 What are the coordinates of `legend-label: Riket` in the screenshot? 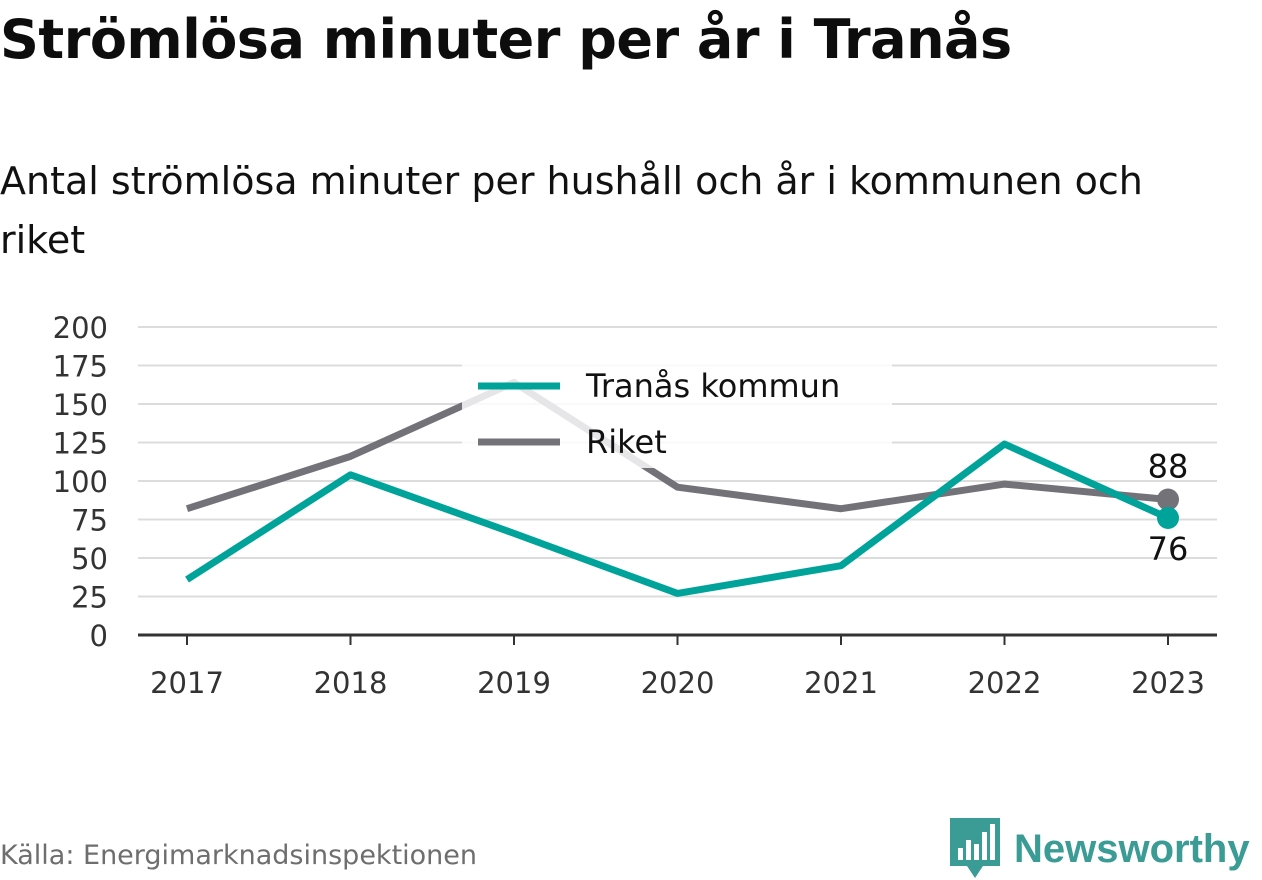 It's located at (626, 442).